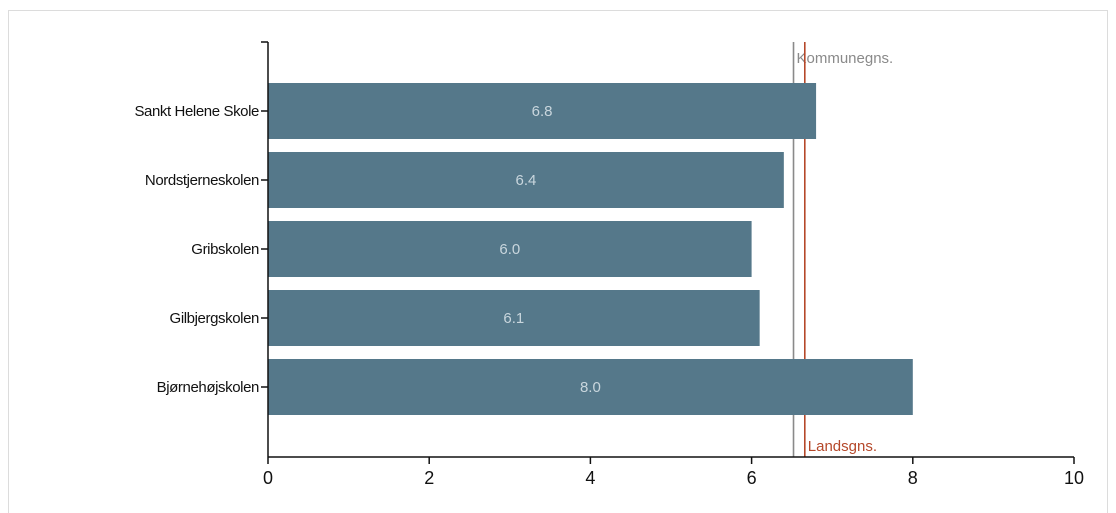 This screenshot has width=1116, height=513. Describe the element at coordinates (842, 446) in the screenshot. I see `reference-line-label: Landsgns.` at that location.